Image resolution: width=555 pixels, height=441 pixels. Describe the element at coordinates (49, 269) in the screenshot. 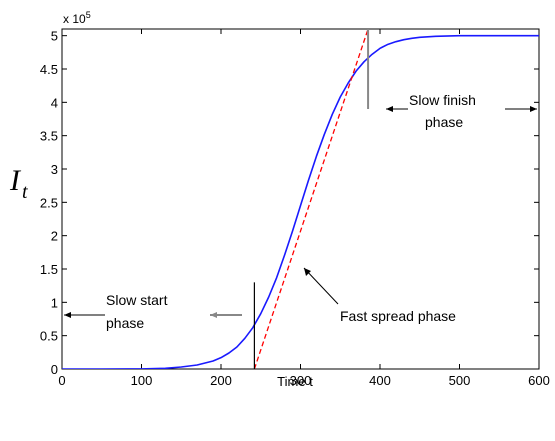

I see `y-tick-label: 1.5` at that location.